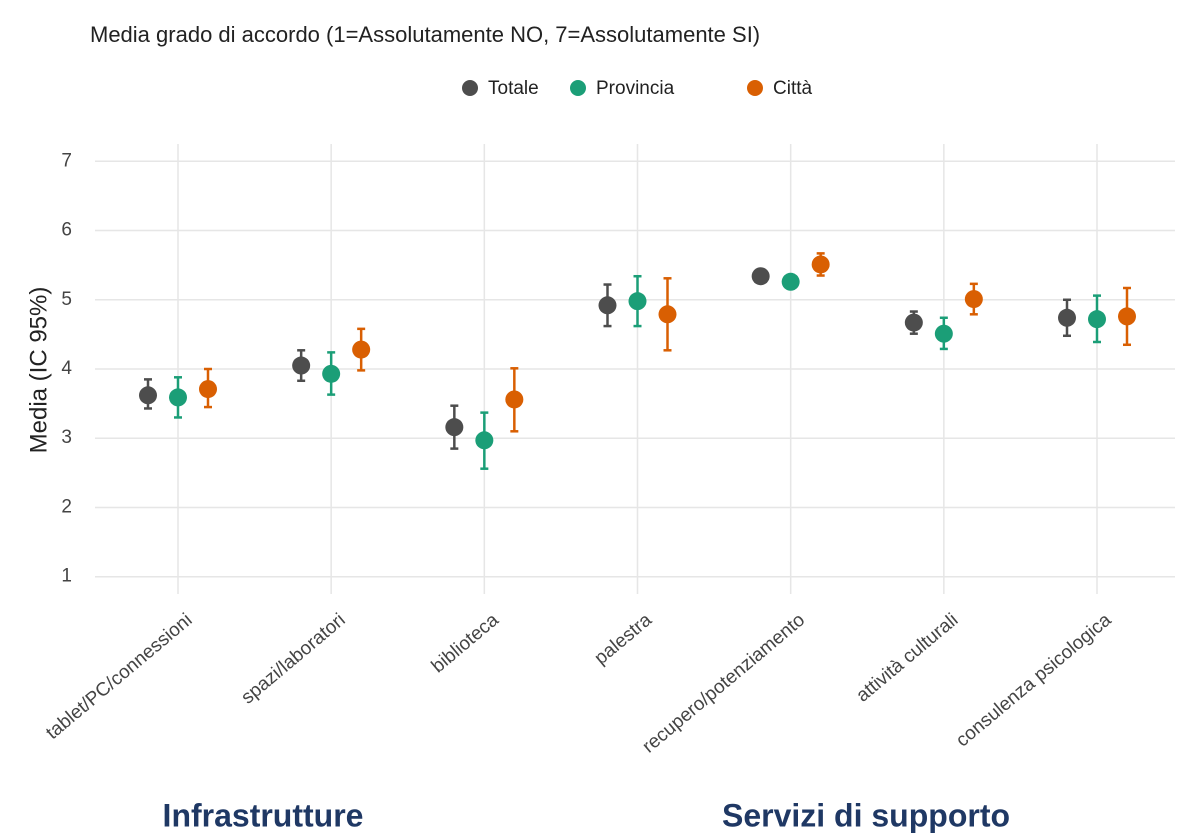 The image size is (1183, 837). Describe the element at coordinates (908, 658) in the screenshot. I see `x-tick-label: attività culturali` at that location.